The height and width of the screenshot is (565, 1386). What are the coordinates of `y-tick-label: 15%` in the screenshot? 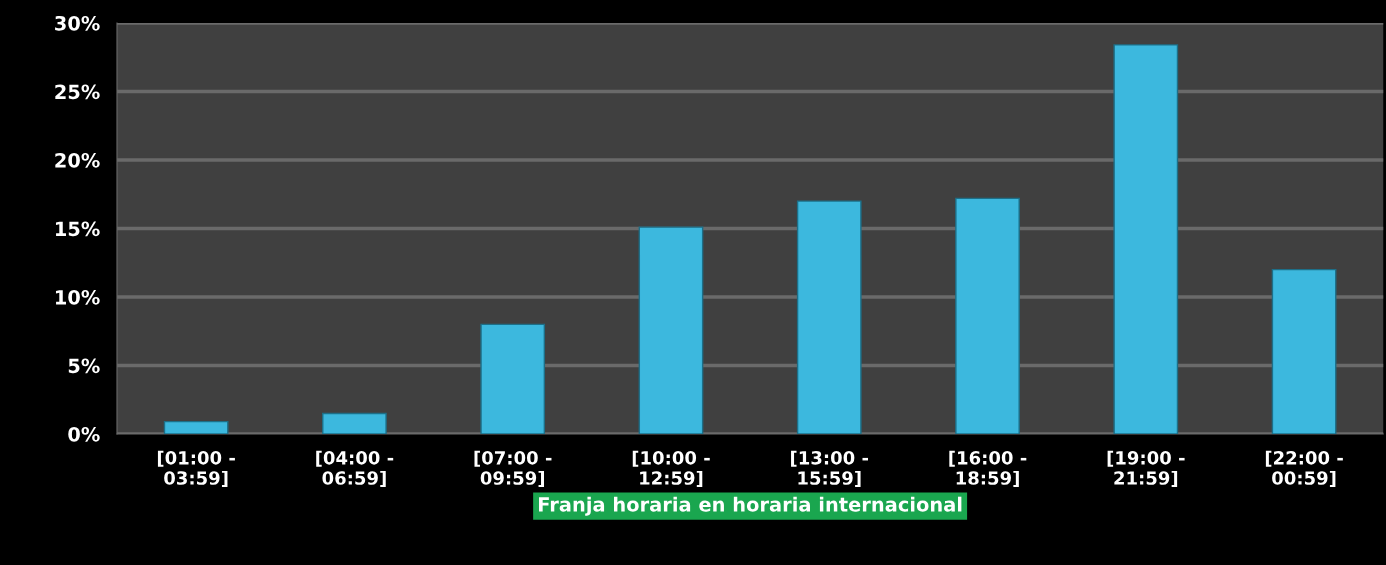 It's located at (77, 229).